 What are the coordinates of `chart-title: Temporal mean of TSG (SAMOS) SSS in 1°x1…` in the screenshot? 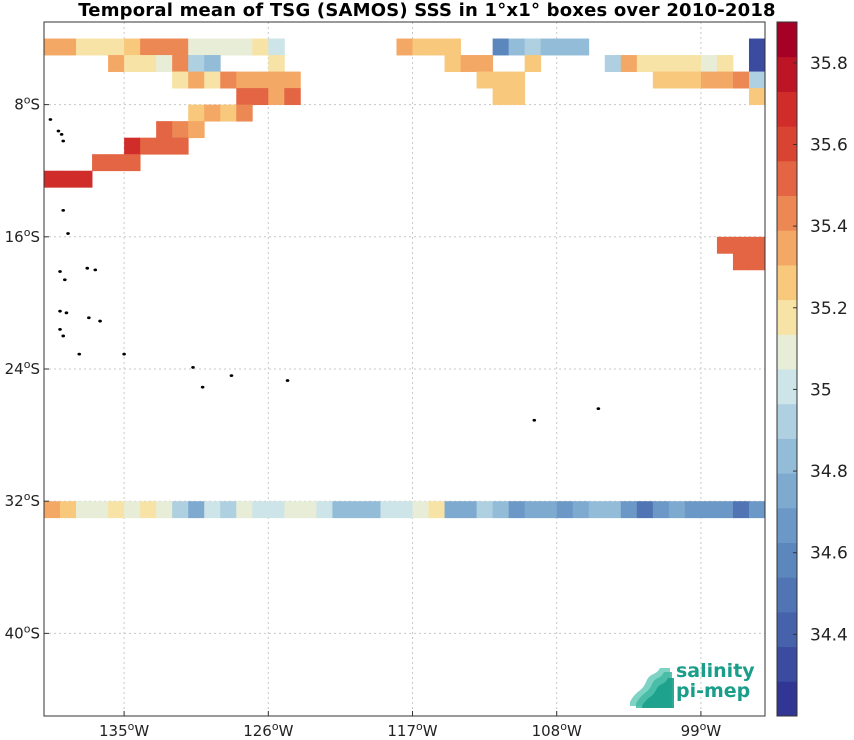 It's located at (427, 10).